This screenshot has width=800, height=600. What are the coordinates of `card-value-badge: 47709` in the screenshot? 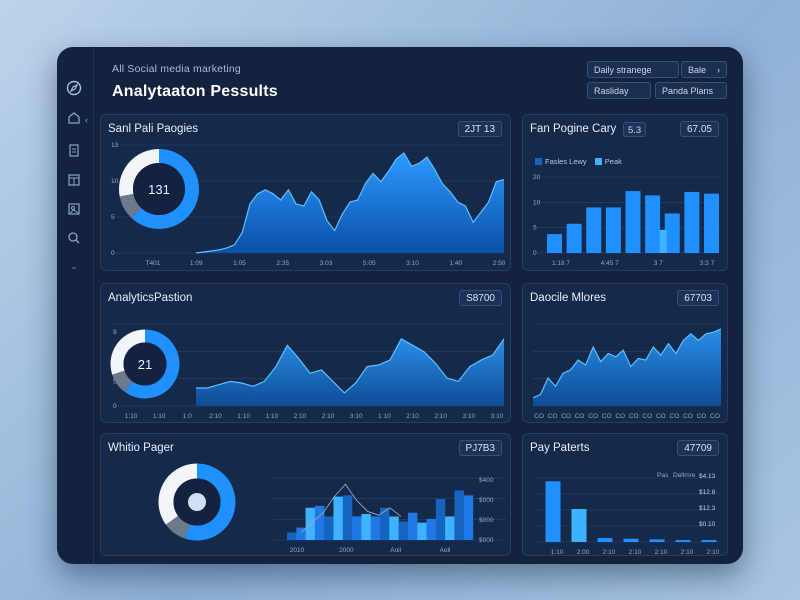 It's located at (698, 448).